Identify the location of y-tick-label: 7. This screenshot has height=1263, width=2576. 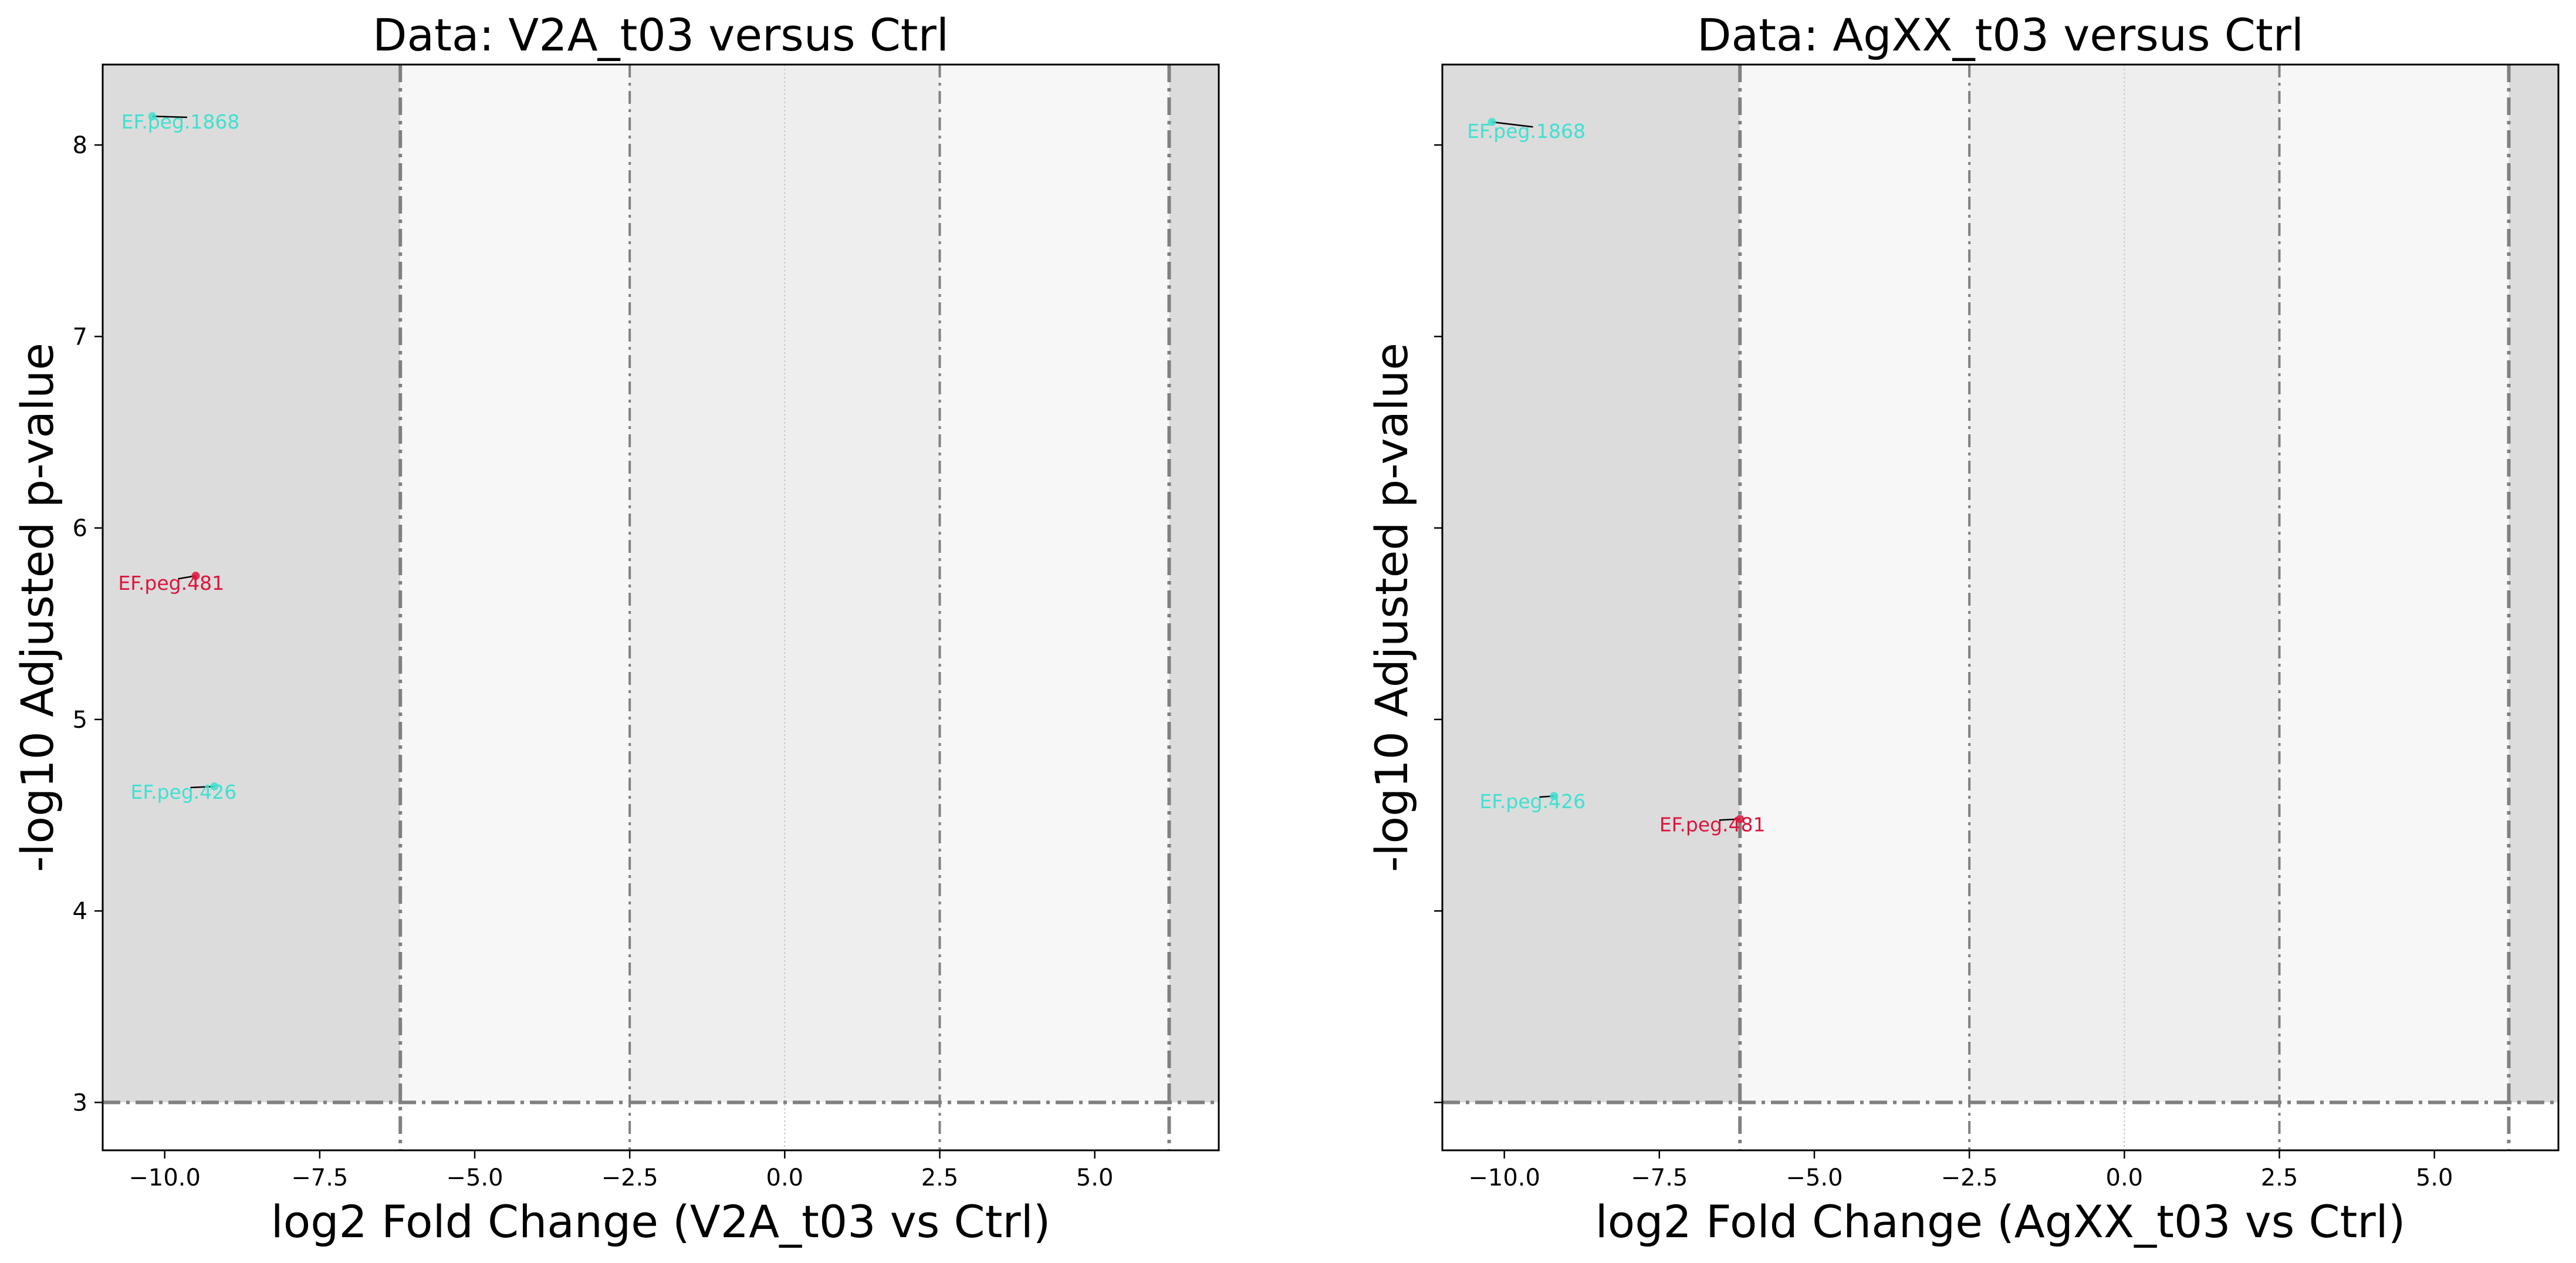
(80, 337).